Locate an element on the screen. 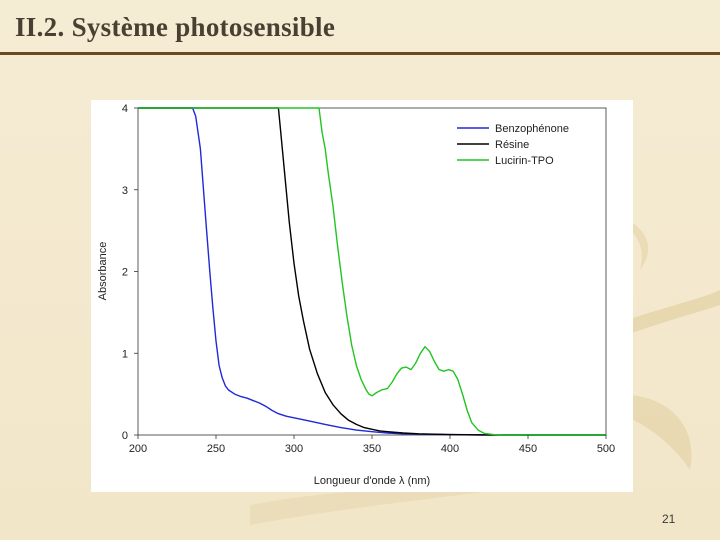 This screenshot has height=540, width=720. x-tick-label: 400 is located at coordinates (450, 449).